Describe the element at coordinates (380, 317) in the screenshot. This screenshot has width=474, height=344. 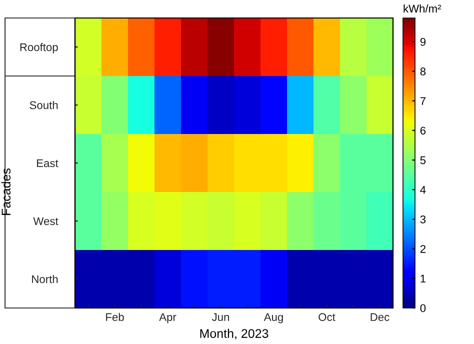
I see `x-tick-label: Dec` at that location.